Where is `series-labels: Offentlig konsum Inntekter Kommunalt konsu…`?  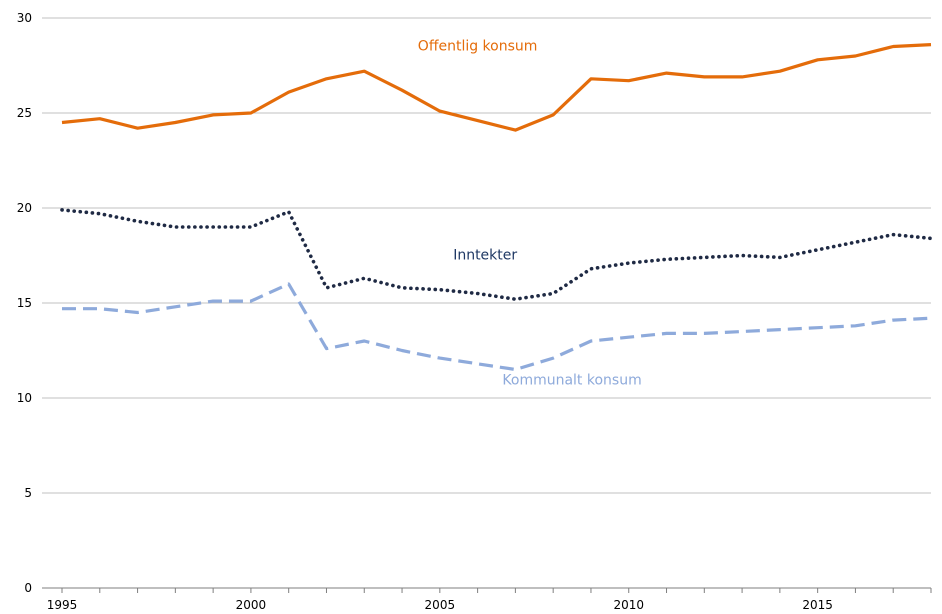 series-labels: Offentlig konsum Inntekter Kommunalt konsu… is located at coordinates (530, 213).